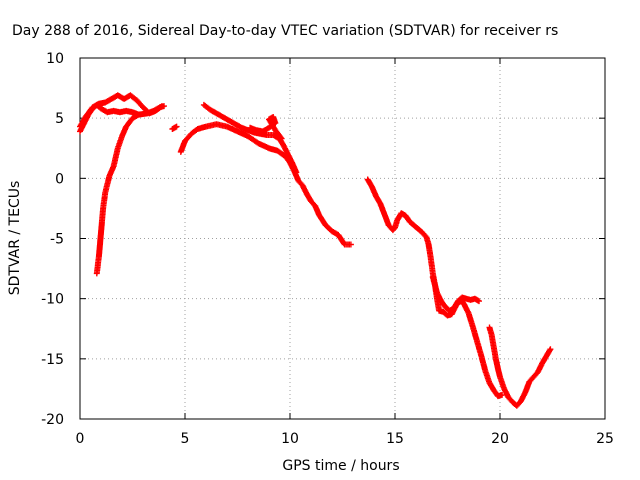 The width and height of the screenshot is (640, 480). I want to click on x-tick-label: 10, so click(290, 439).